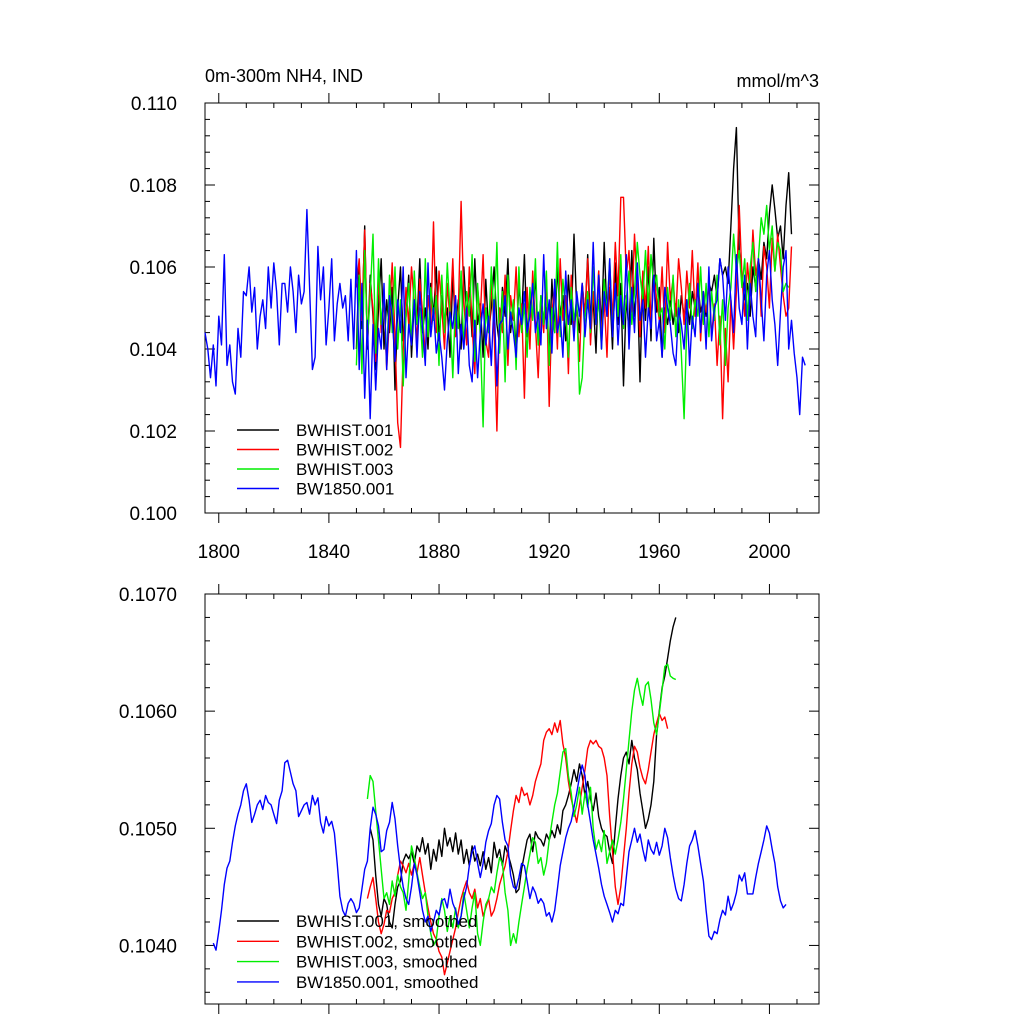  What do you see at coordinates (284, 76) in the screenshot?
I see `top-panel-title: 0m-300m NH4, IND` at bounding box center [284, 76].